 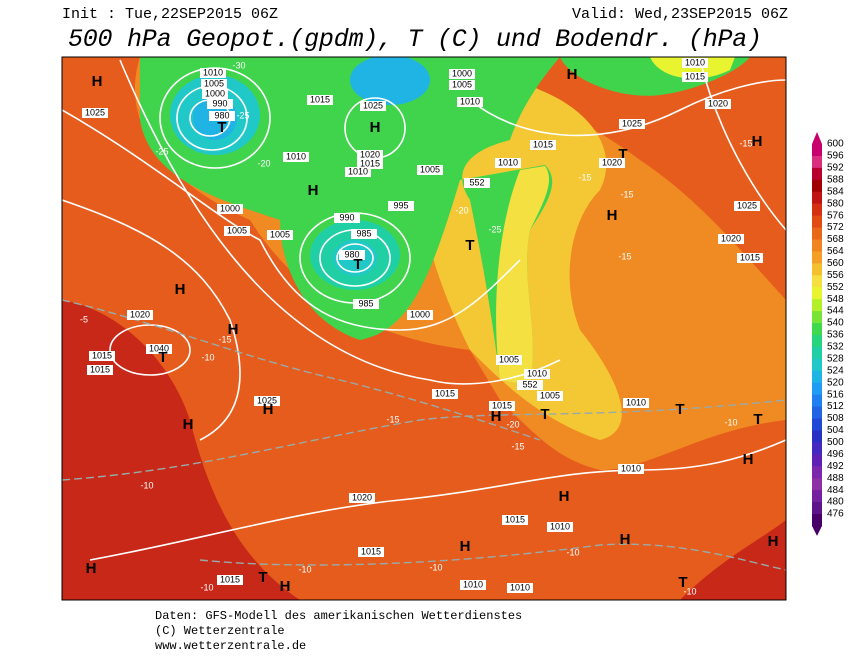 What do you see at coordinates (835, 442) in the screenshot?
I see `colorbar-label: 500` at bounding box center [835, 442].